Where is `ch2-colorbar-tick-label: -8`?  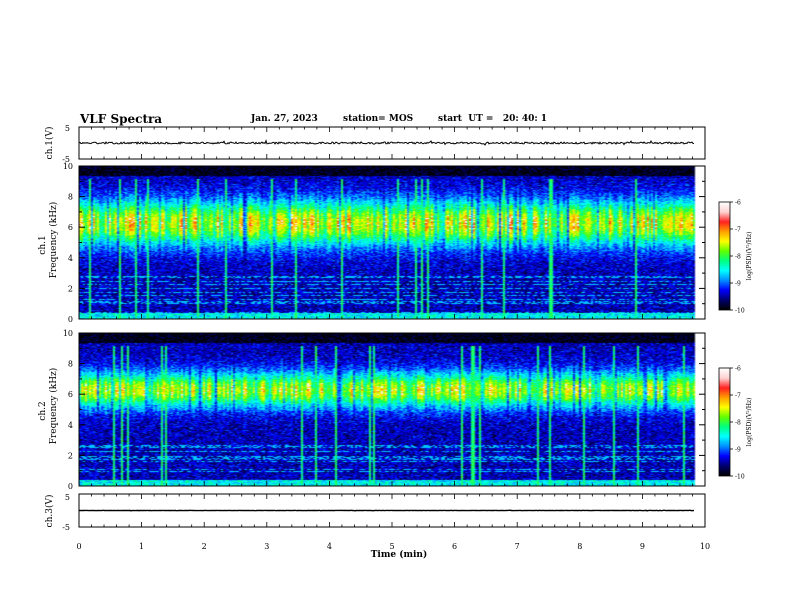 ch2-colorbar-tick-label: -8 is located at coordinates (738, 423).